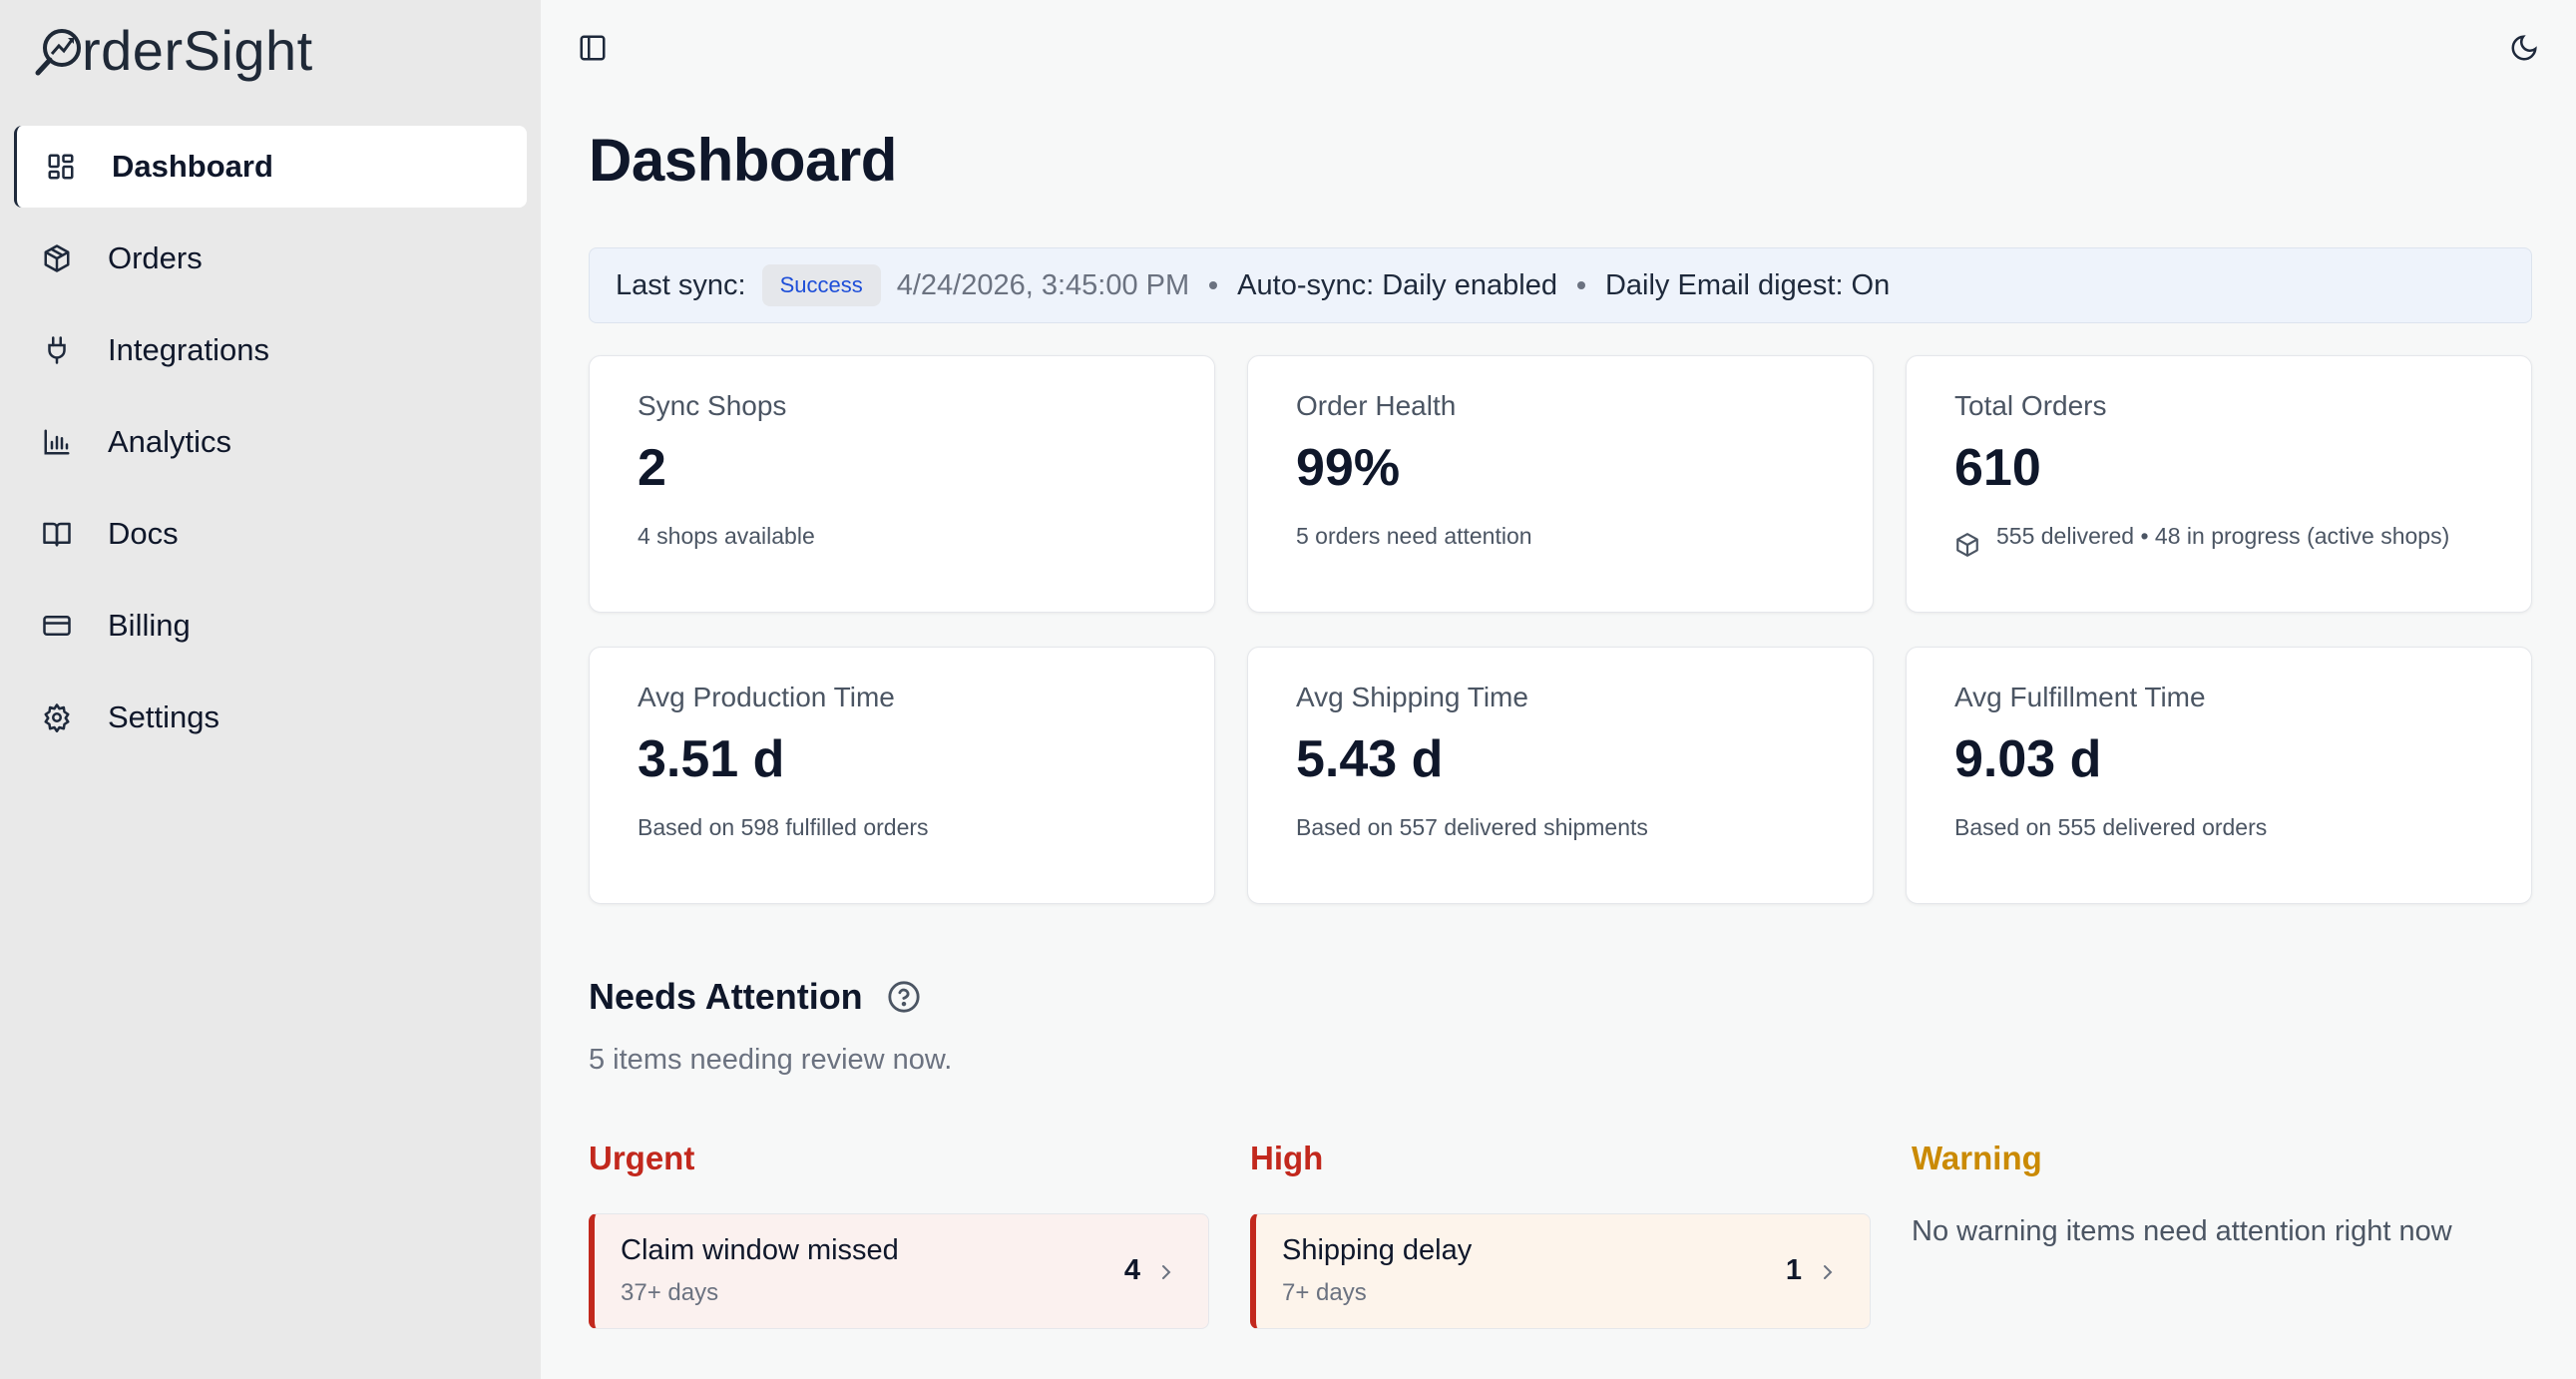 The image size is (2576, 1379). I want to click on book-open-icon, so click(57, 534).